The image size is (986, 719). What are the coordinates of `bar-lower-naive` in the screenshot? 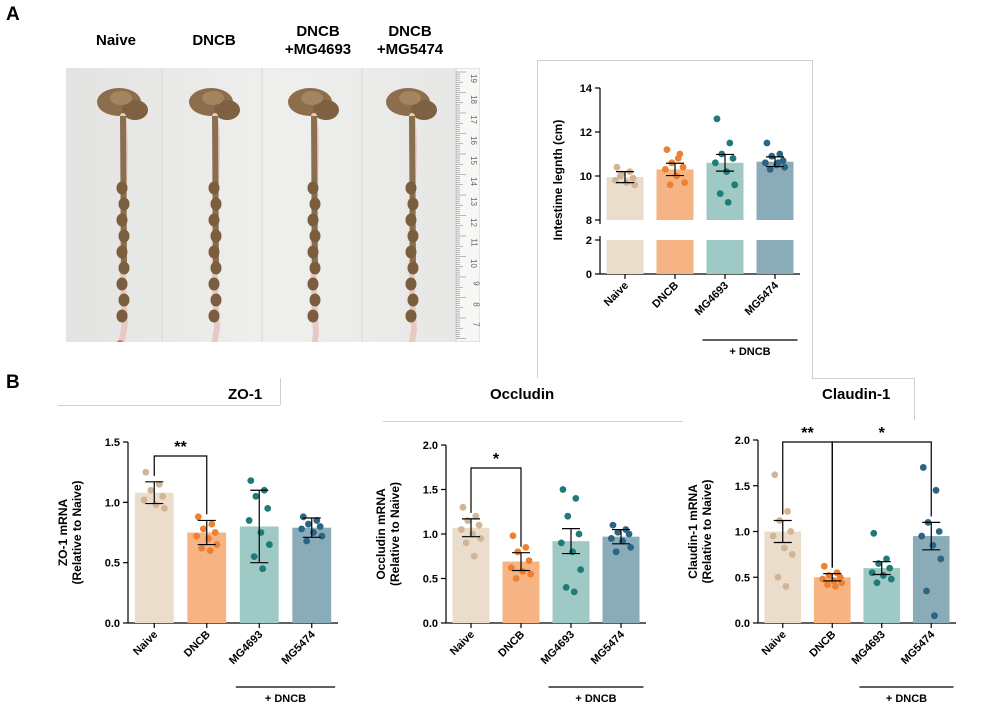 It's located at (625, 257).